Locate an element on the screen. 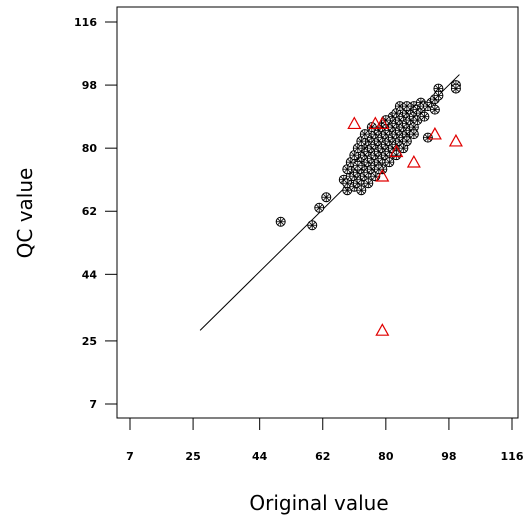 Image resolution: width=525 pixels, height=521 pixels. x-tick-label: 62 is located at coordinates (322, 456).